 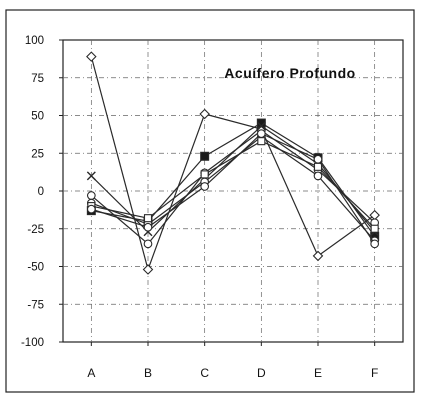 I want to click on y-tick-label: -25, so click(x=35, y=230).